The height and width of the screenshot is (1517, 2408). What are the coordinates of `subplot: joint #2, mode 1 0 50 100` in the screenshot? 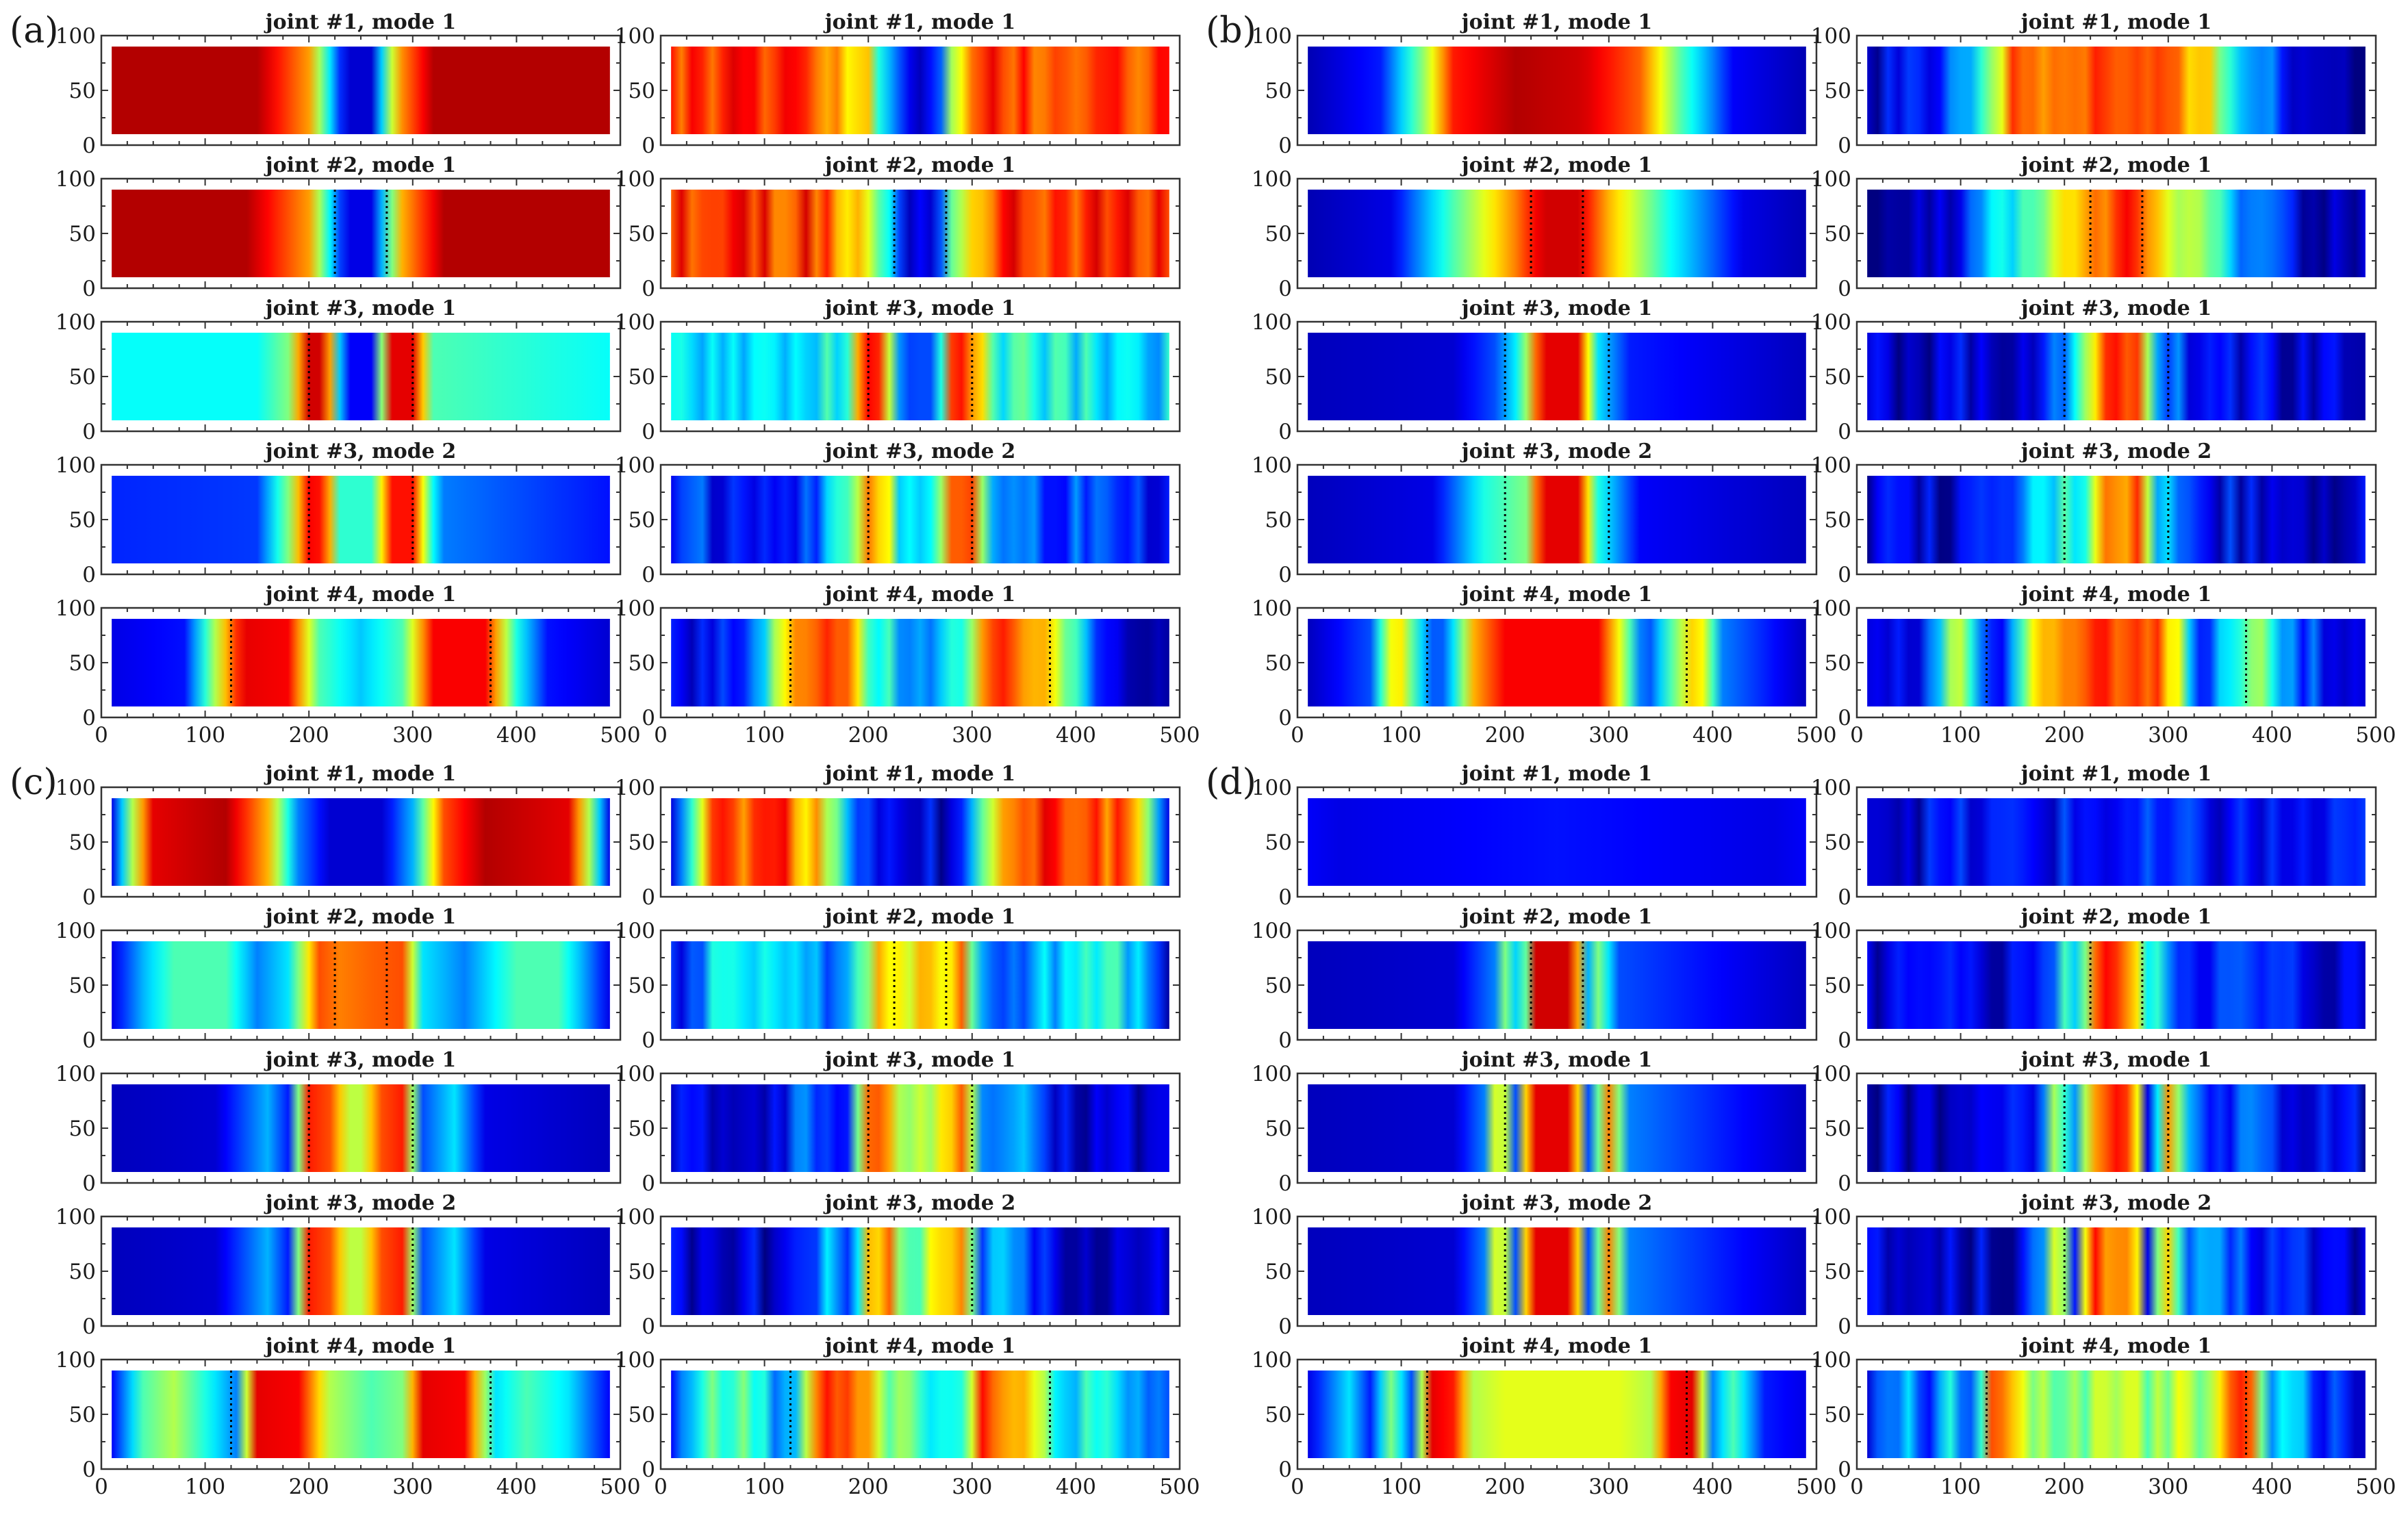 It's located at (2094, 227).